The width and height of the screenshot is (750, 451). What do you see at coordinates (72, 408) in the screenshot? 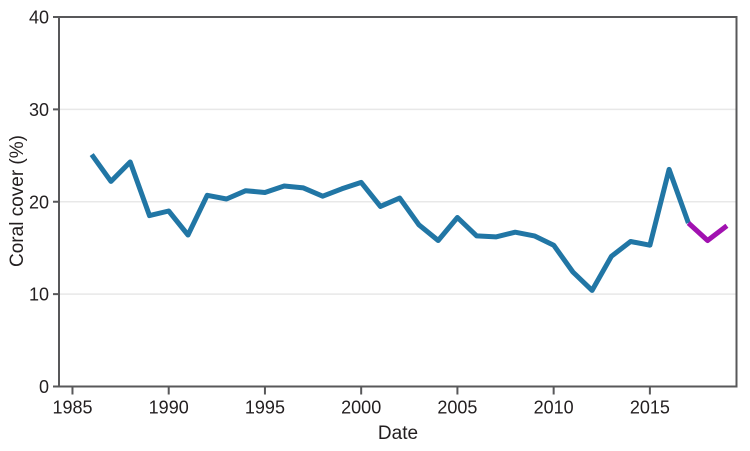
I see `x-tick-label-1985: 1985` at bounding box center [72, 408].